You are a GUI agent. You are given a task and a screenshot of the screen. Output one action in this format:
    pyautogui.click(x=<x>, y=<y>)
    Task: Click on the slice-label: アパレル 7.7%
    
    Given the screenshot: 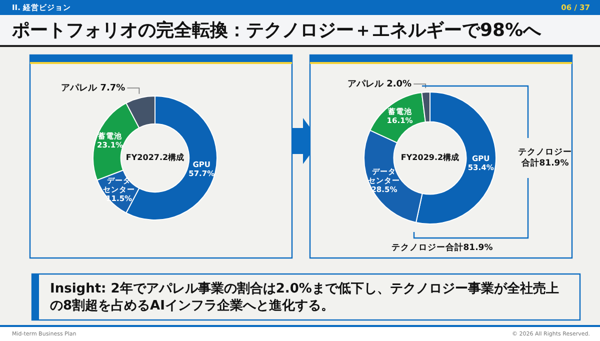 What is the action you would take?
    pyautogui.click(x=93, y=88)
    